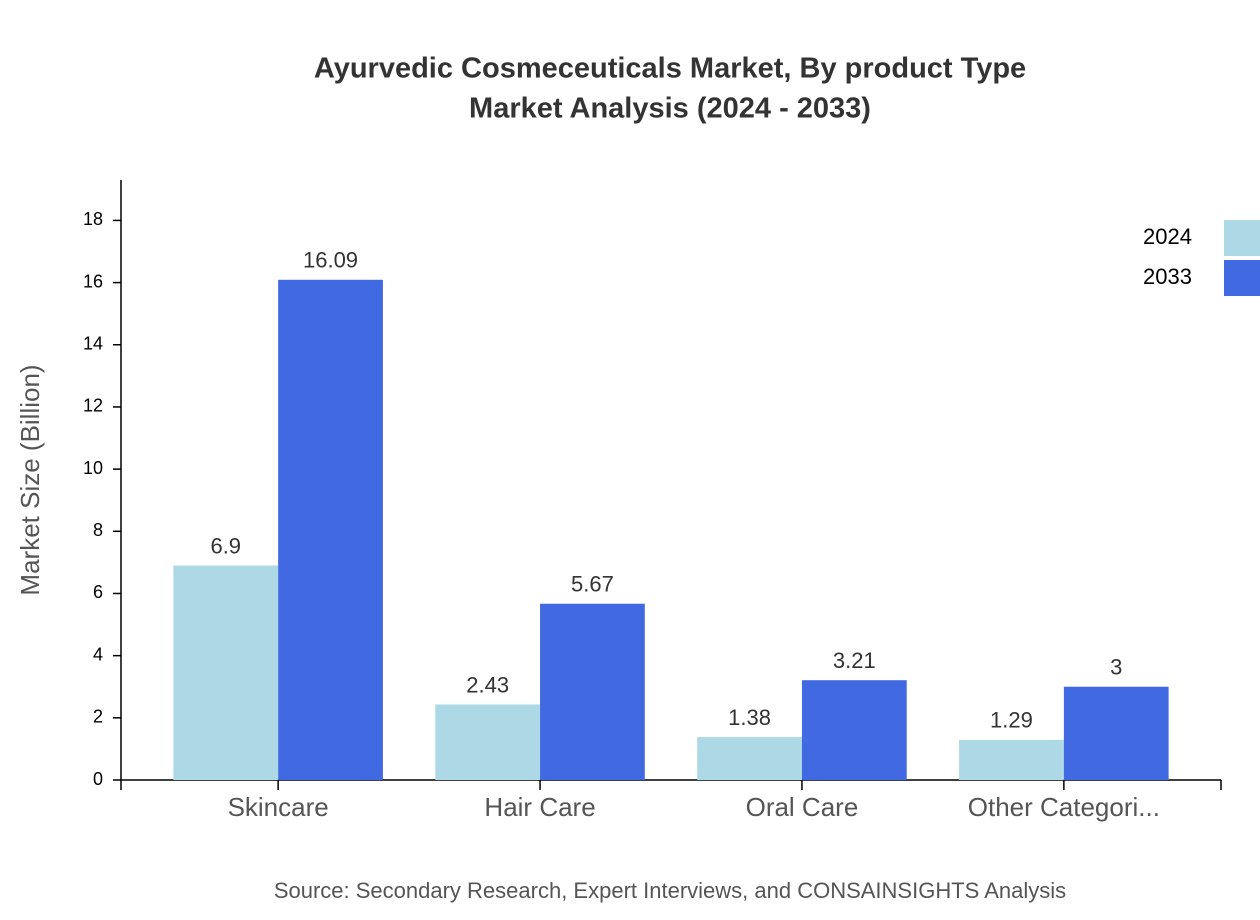 The image size is (1260, 920). Describe the element at coordinates (98, 779) in the screenshot. I see `y-tick-label: 0` at that location.